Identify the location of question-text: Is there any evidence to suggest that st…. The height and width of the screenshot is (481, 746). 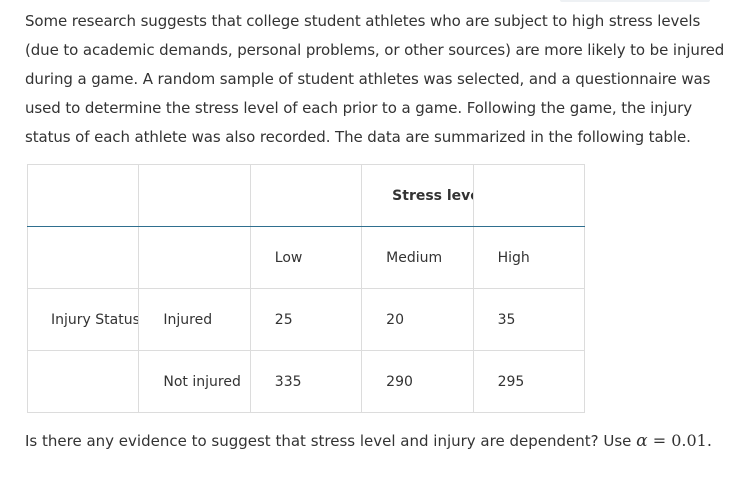
(368, 441).